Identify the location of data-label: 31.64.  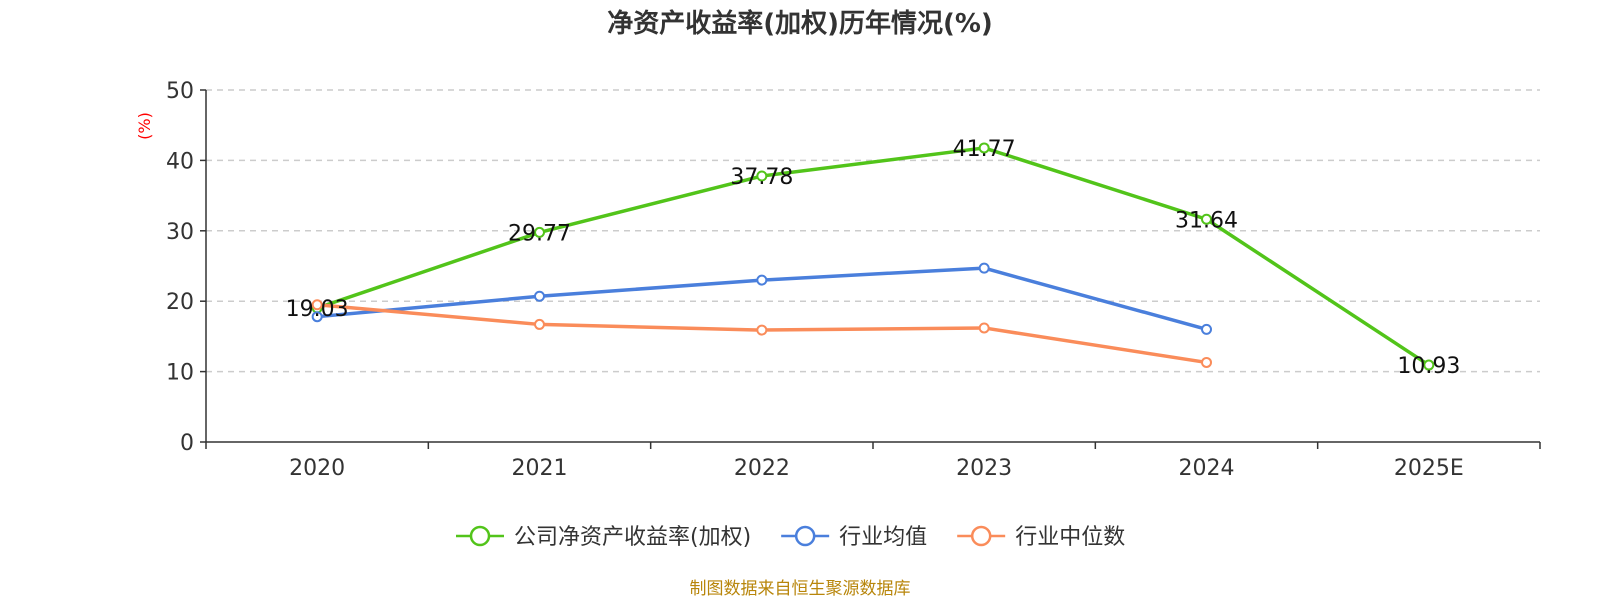
(1206, 220).